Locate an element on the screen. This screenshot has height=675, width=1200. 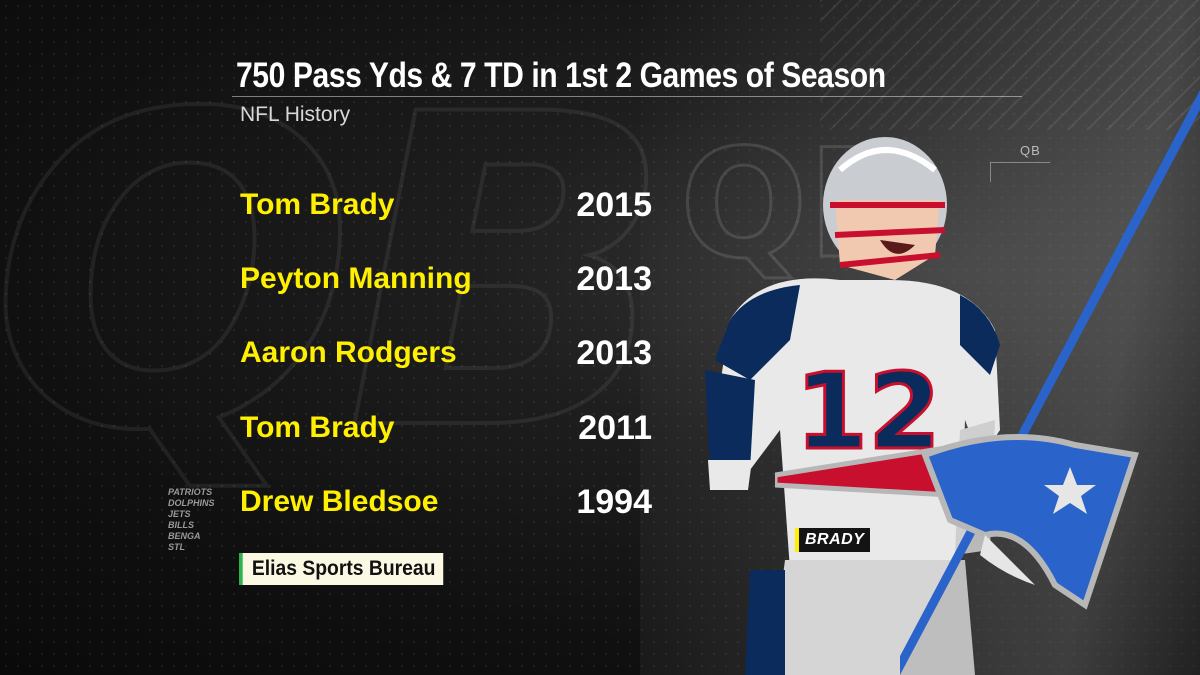
qb-label-line is located at coordinates (1020, 162).